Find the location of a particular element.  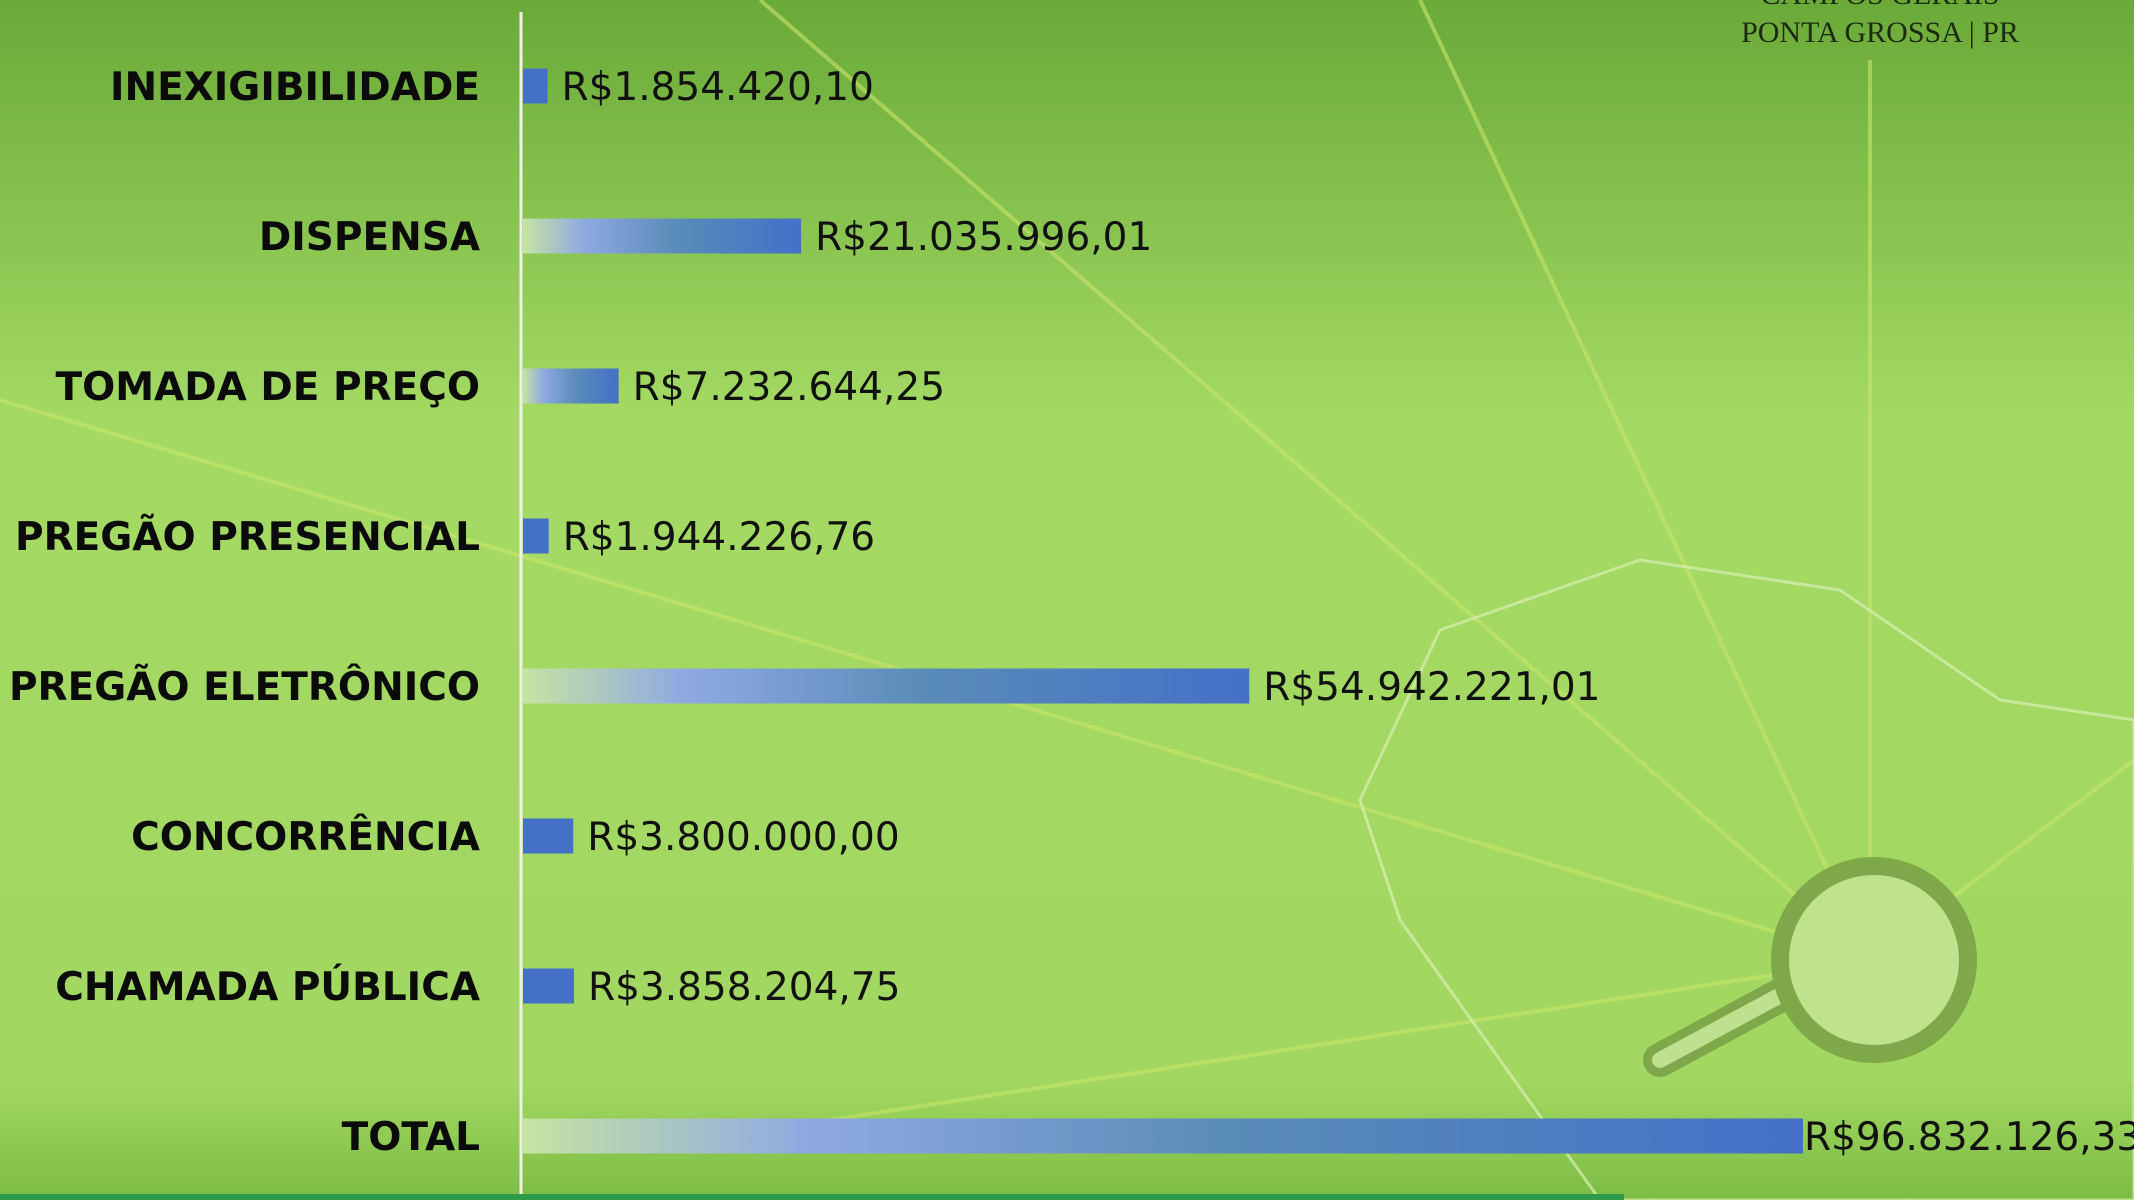

value-label: R$96.832.126,33 is located at coordinates (1969, 1137).